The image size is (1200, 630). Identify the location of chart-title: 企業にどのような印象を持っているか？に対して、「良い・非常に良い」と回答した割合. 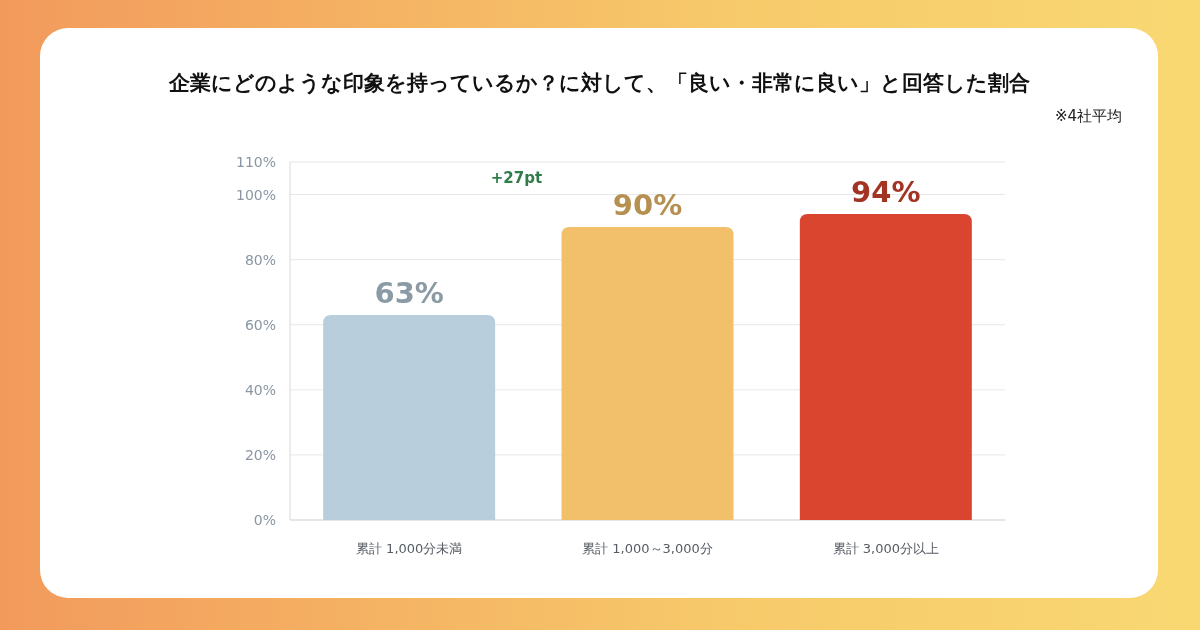
(598, 83).